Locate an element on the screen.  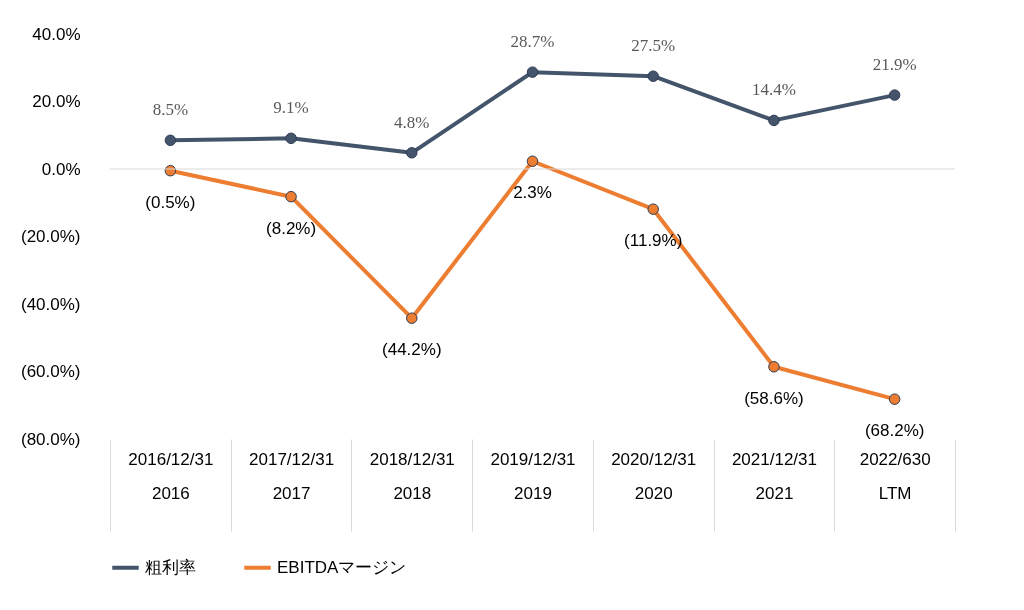
x-tick-label: 2020/12/31 2020 is located at coordinates (654, 476).